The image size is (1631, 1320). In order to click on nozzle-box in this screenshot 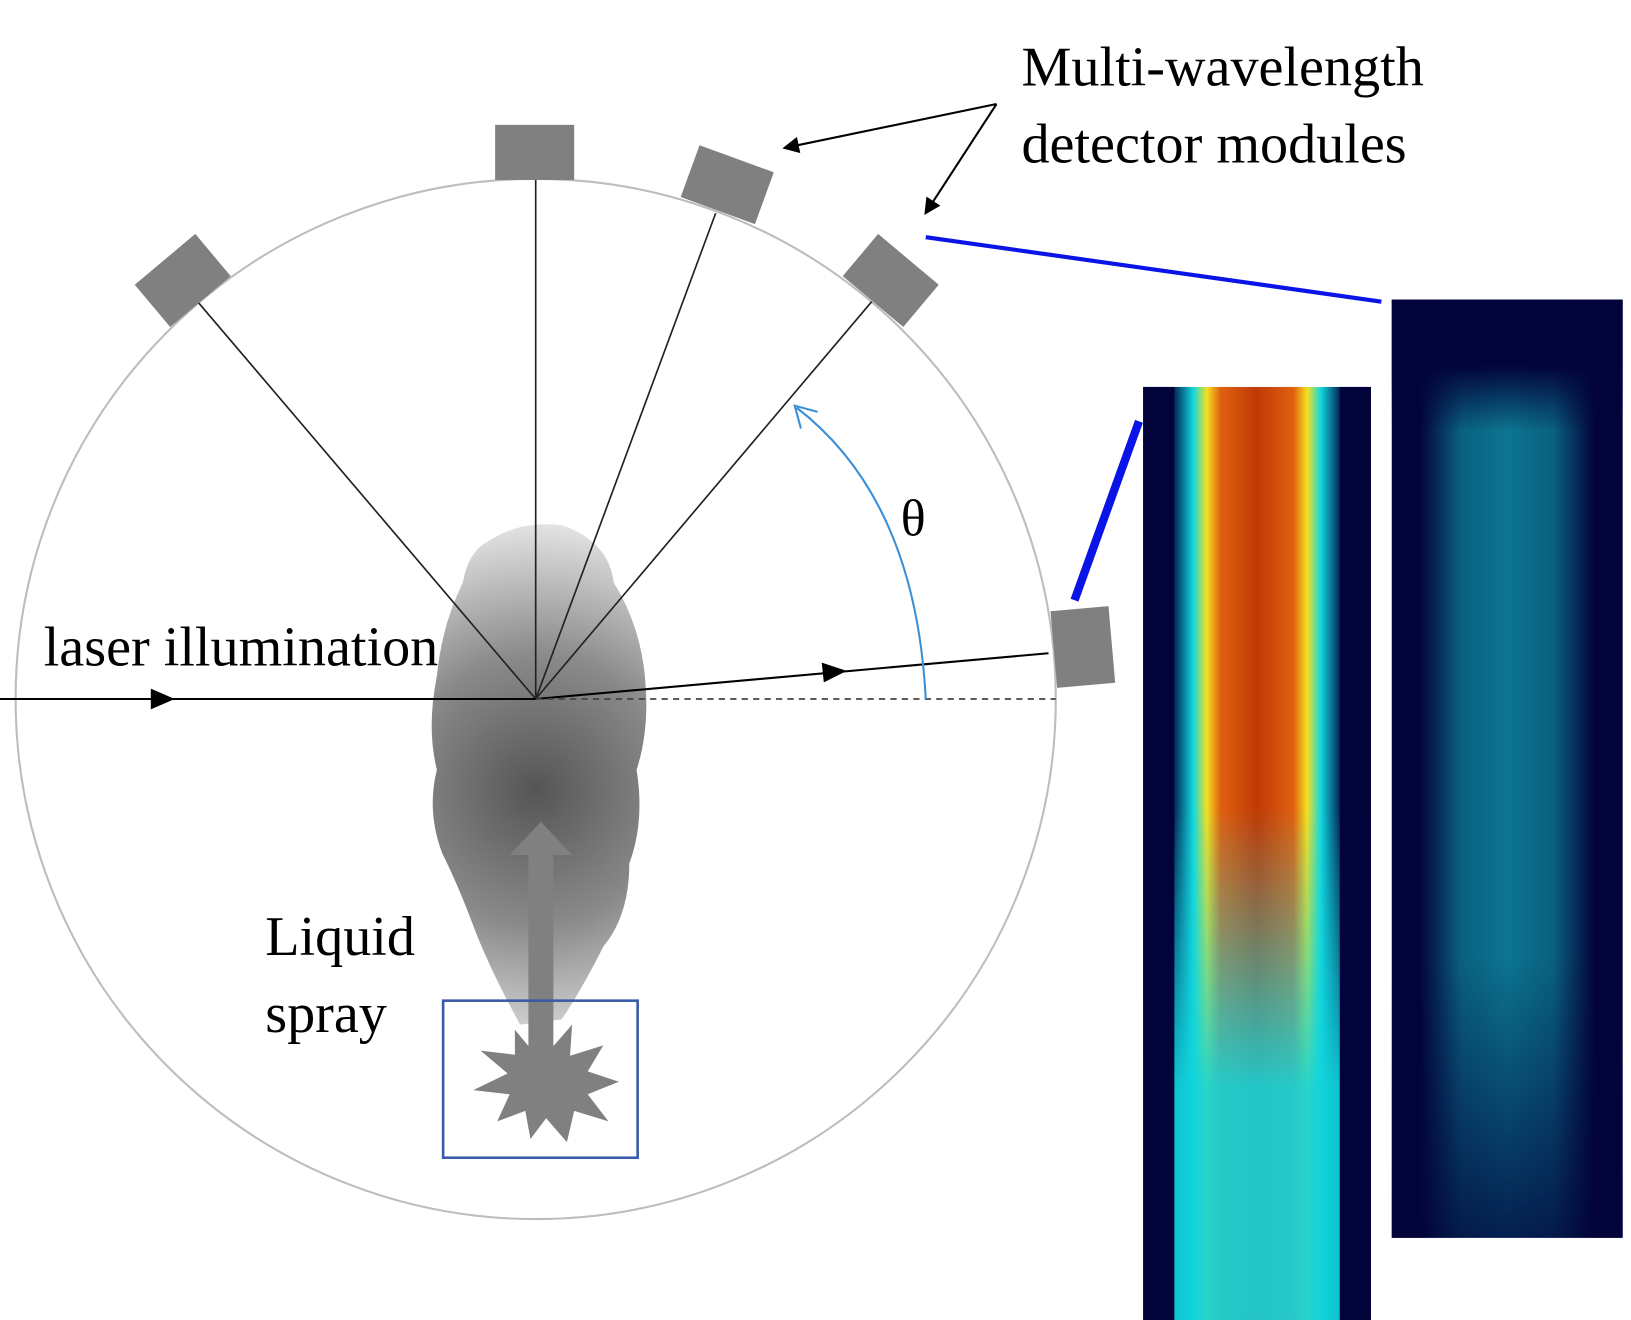, I will do `click(540, 1079)`.